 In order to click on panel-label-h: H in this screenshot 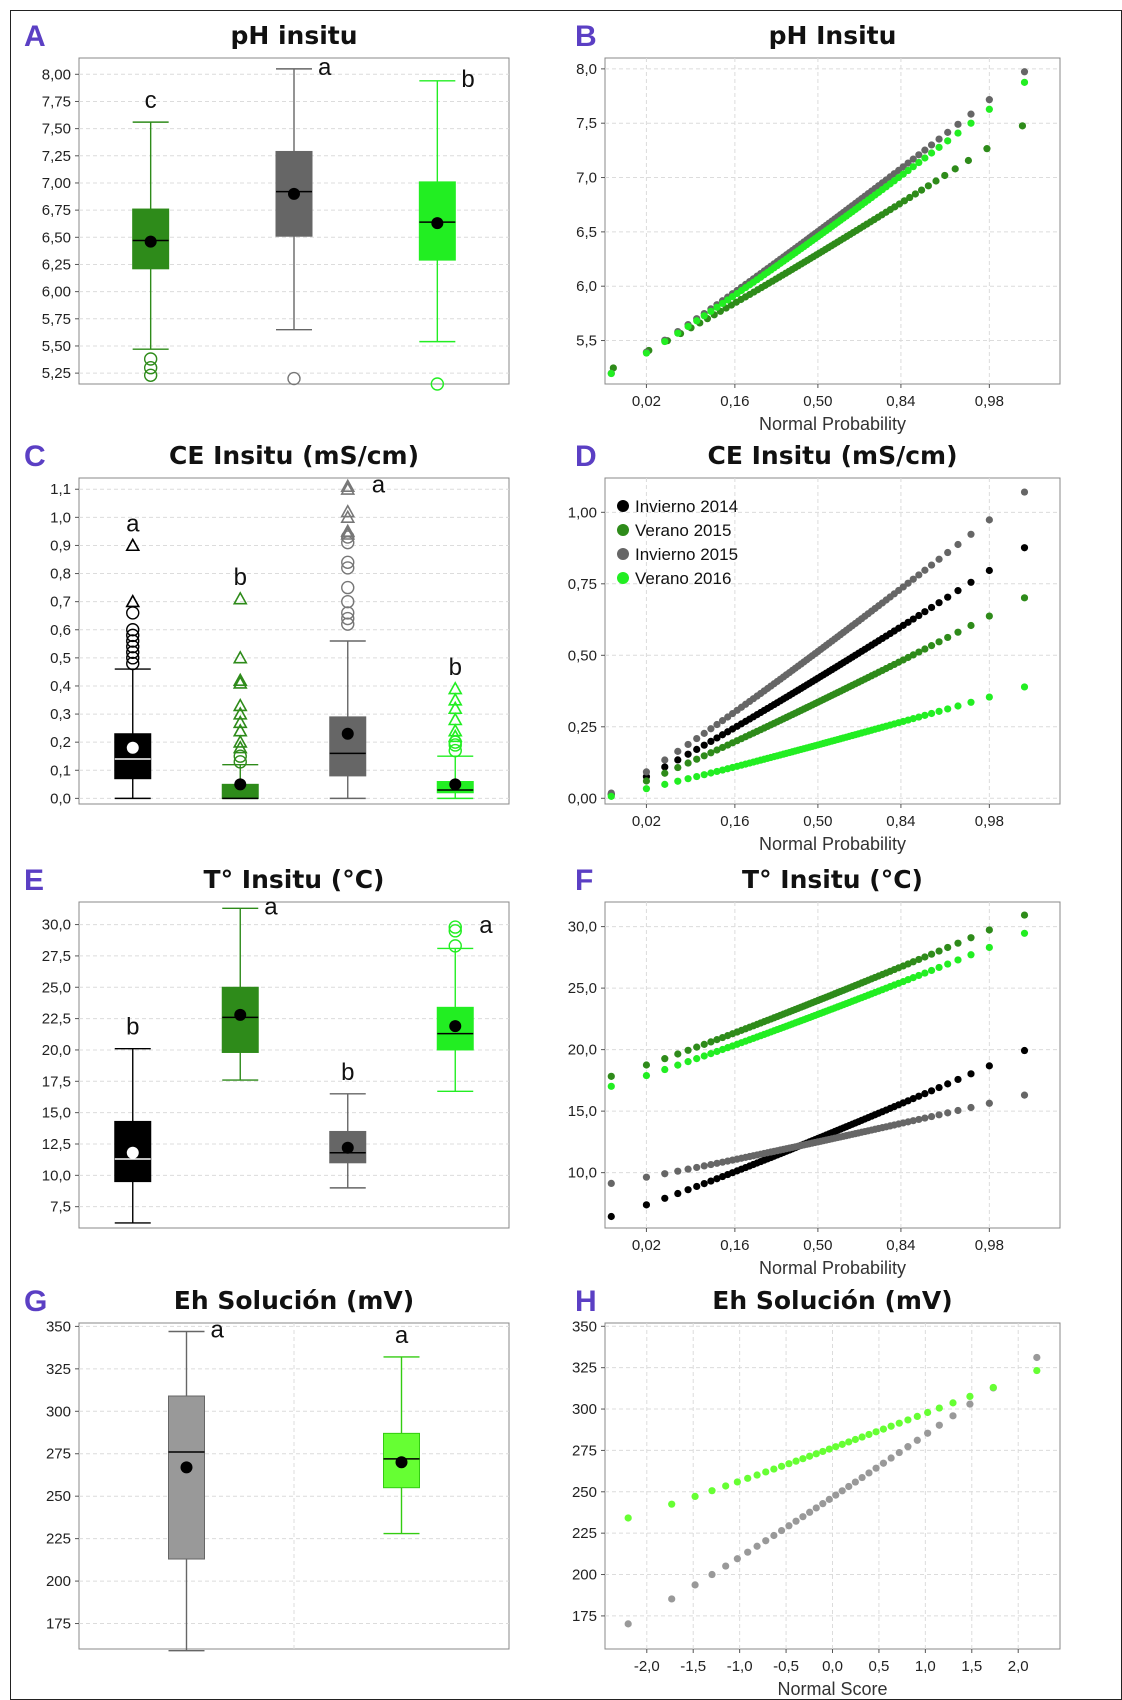, I will do `click(586, 1301)`.